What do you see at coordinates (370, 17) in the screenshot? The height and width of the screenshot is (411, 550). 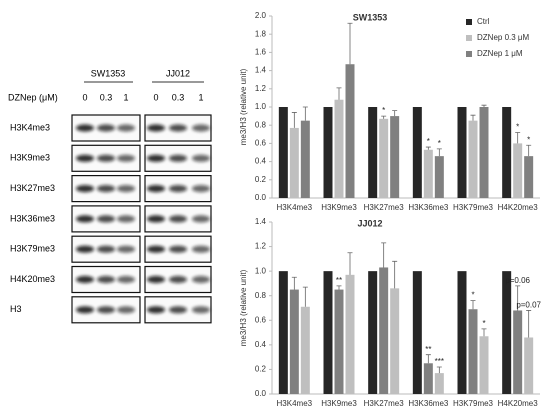 I see `chart-title: SW1353` at bounding box center [370, 17].